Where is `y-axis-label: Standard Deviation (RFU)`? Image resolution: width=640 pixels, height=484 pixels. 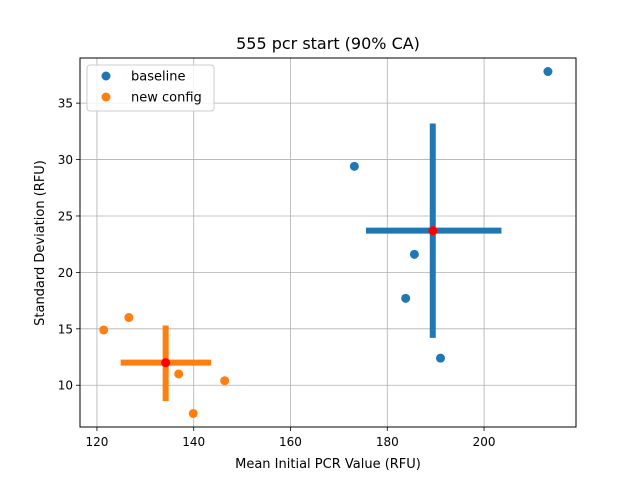 y-axis-label: Standard Deviation (RFU) is located at coordinates (40, 243).